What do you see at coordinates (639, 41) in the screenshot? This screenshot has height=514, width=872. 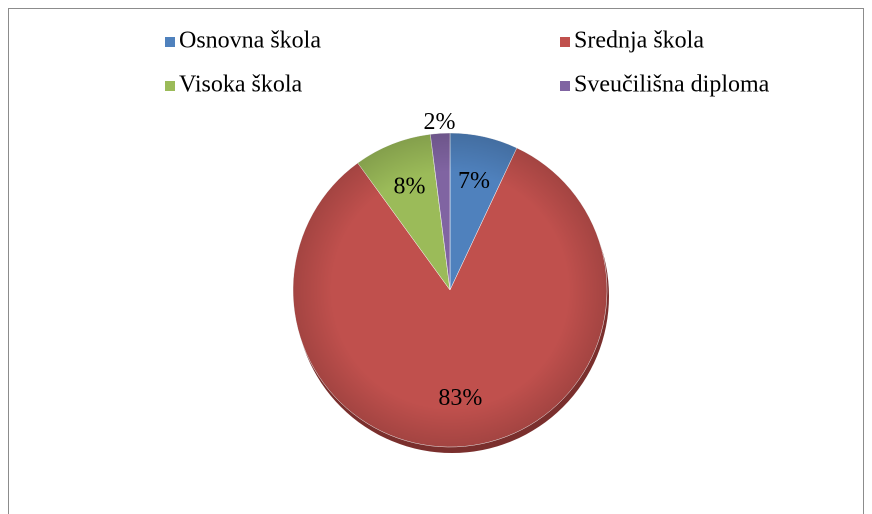 I see `legend-label: Srednja škola` at bounding box center [639, 41].